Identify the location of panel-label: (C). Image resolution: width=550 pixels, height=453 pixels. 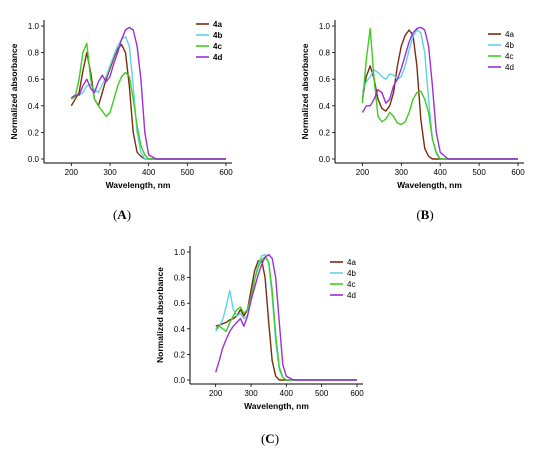
(270, 438).